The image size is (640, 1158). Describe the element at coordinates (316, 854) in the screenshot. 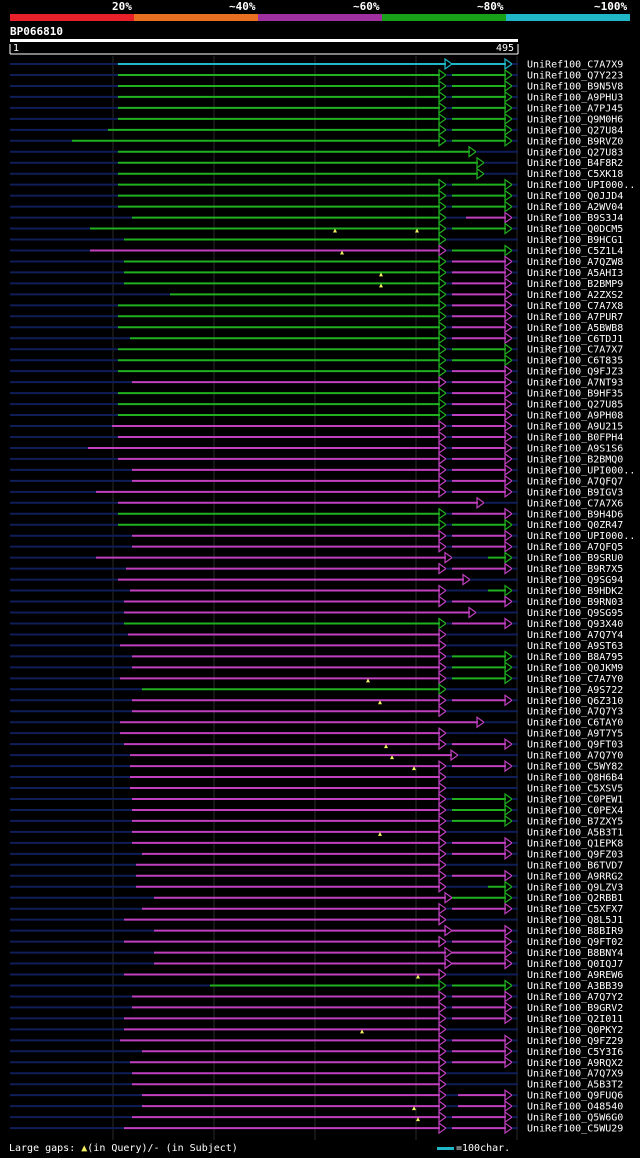

I see `hit-row: UniRef100_Q9FZ03` at that location.